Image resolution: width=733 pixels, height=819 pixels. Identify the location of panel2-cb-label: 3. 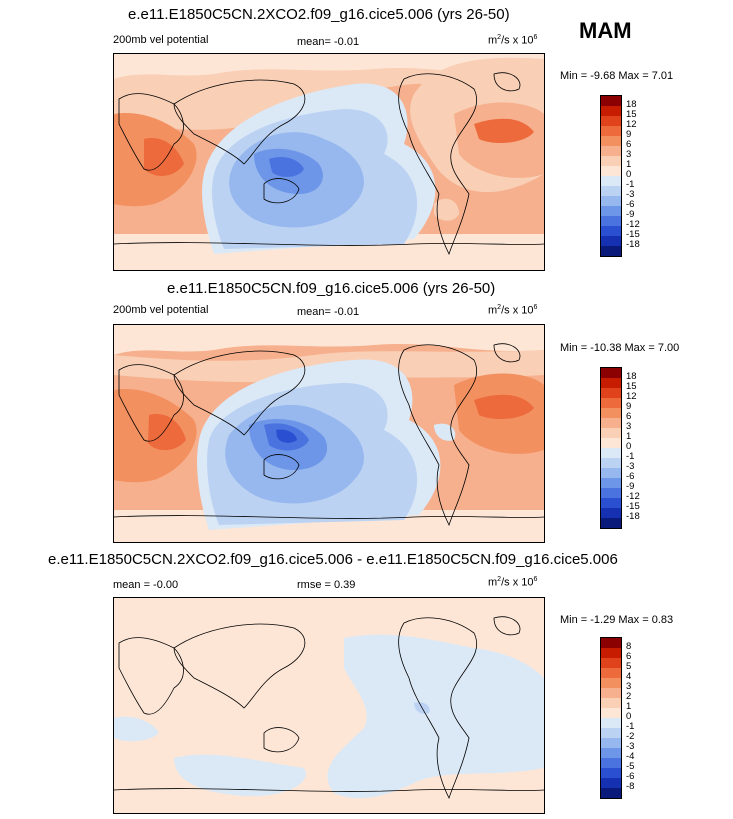
(629, 426).